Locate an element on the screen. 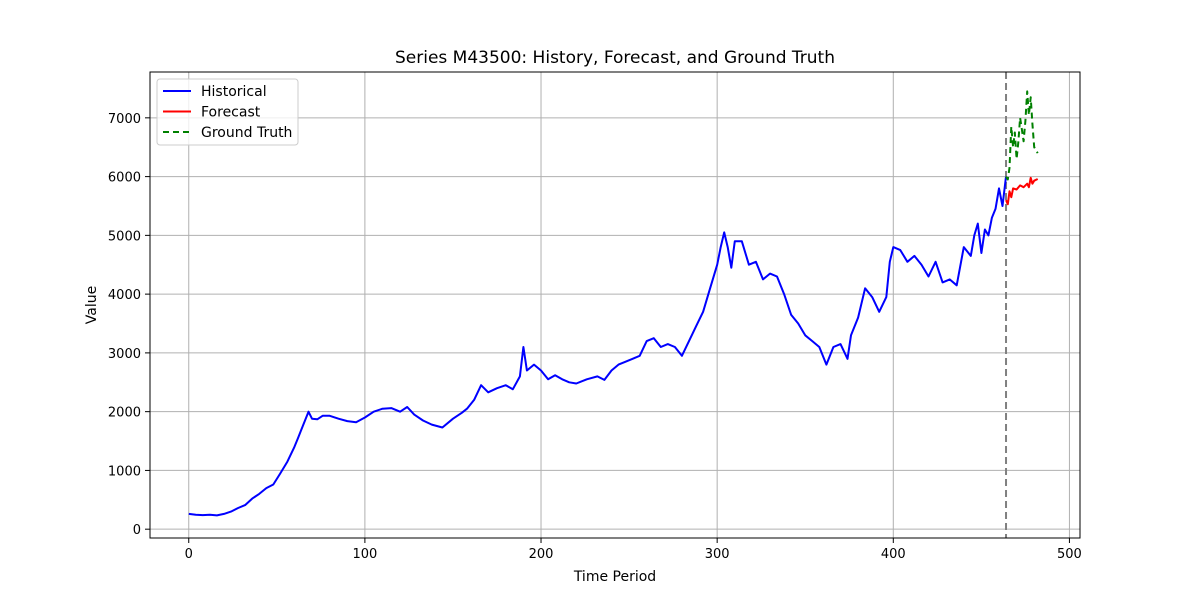 The width and height of the screenshot is (1200, 600). y-tick-label: 5000 is located at coordinates (124, 236).